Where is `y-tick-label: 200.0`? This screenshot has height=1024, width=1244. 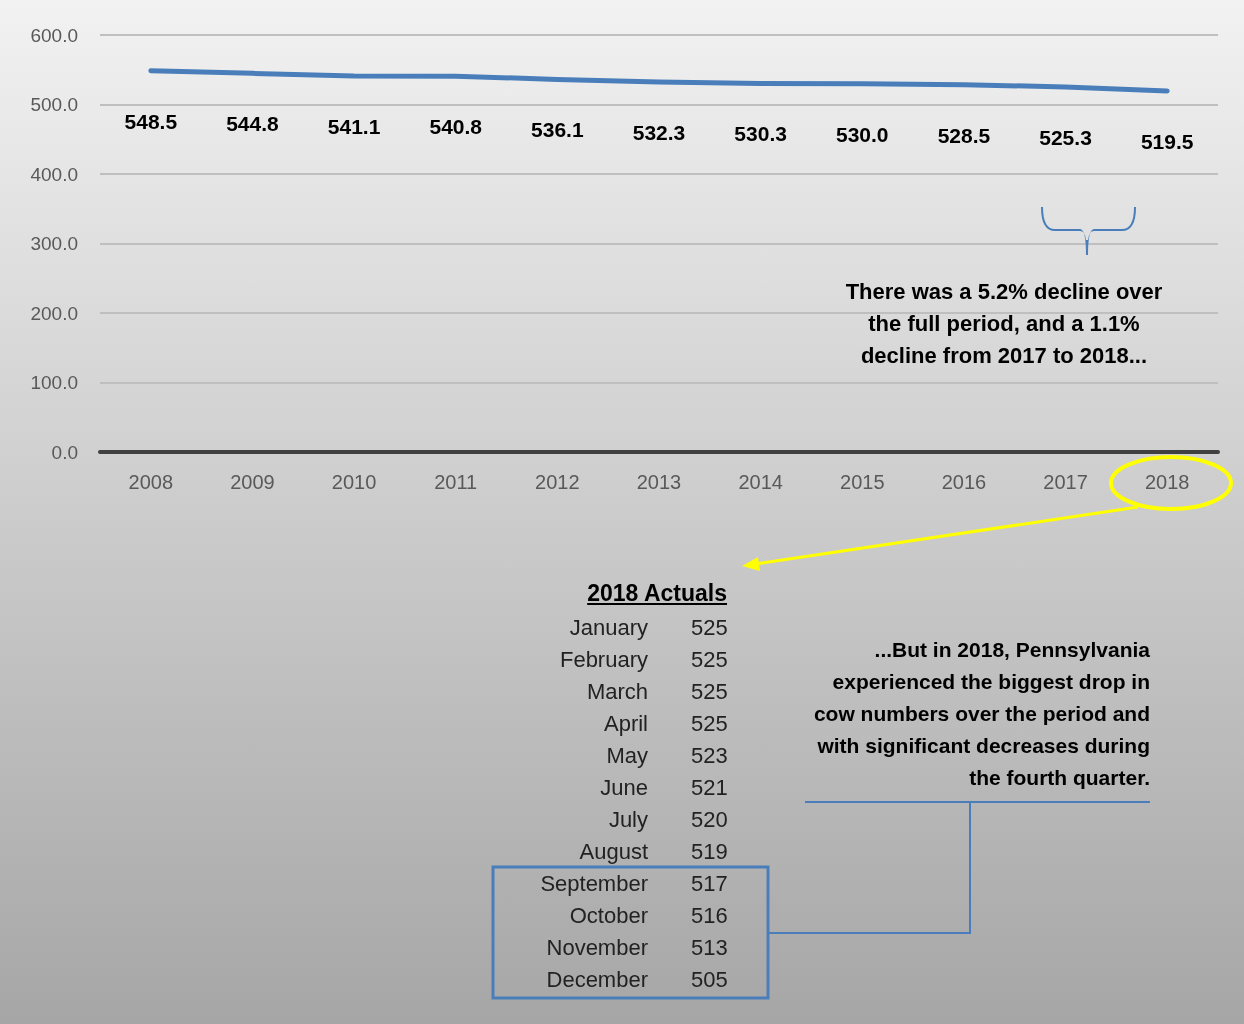
y-tick-label: 200.0 is located at coordinates (54, 313).